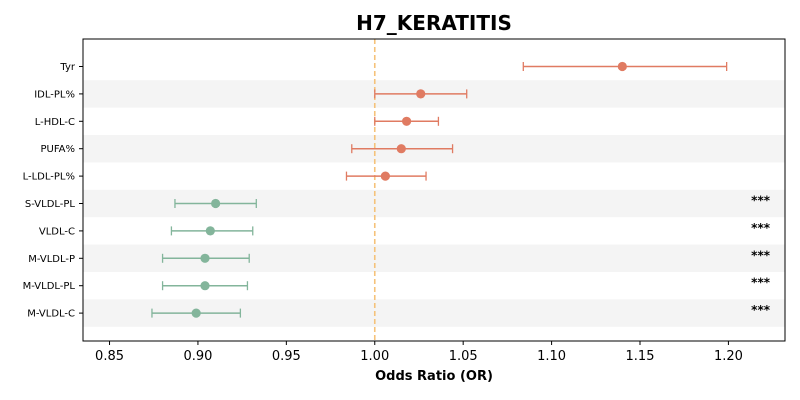 Image resolution: width=800 pixels, height=400 pixels. I want to click on x-tick-label: 0.85, so click(109, 356).